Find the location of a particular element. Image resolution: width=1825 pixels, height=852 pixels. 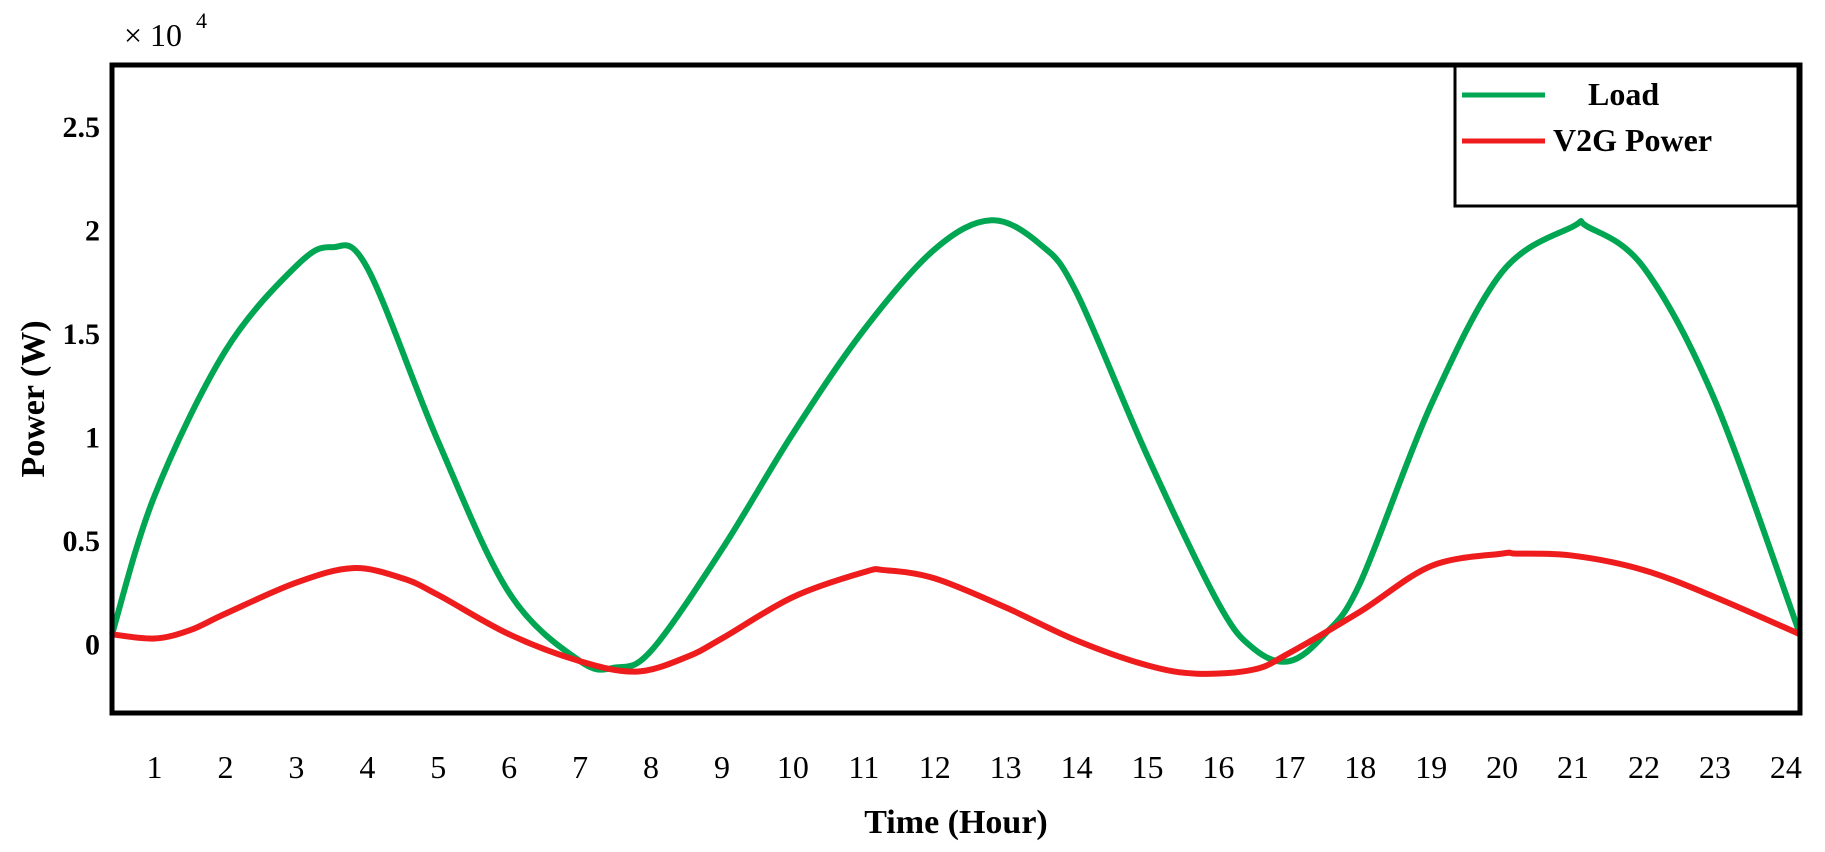

x-tick-label: 5 is located at coordinates (438, 767).